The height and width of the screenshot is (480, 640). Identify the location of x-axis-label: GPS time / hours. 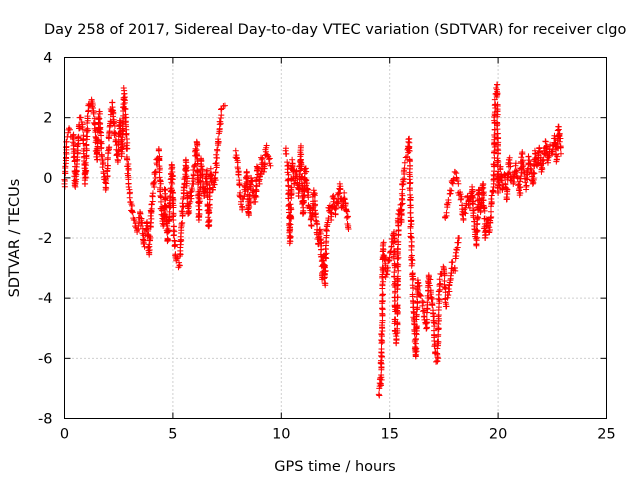
(334, 467).